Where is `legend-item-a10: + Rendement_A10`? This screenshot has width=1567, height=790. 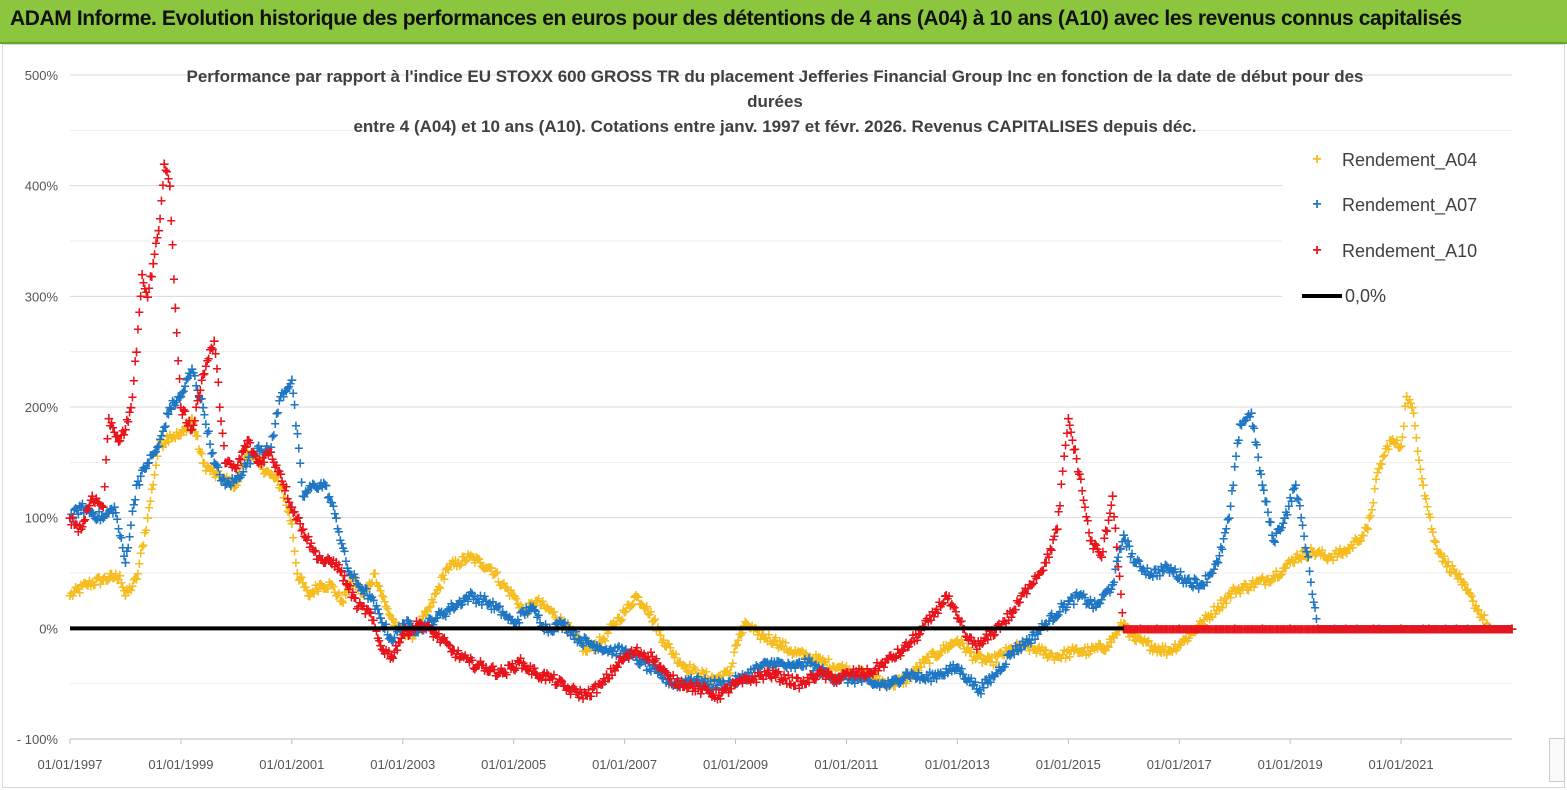
legend-item-a10: + Rendement_A10 is located at coordinates (1389, 251).